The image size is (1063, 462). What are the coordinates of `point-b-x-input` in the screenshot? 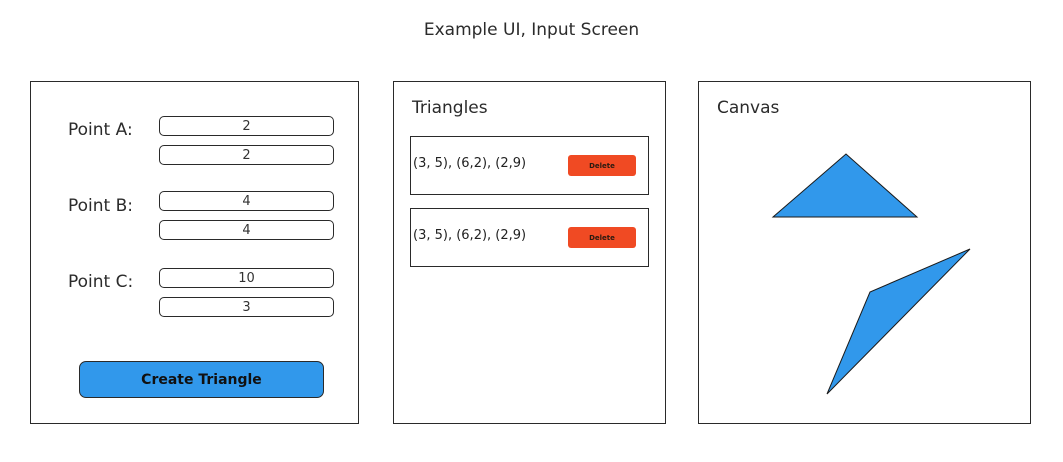 It's located at (246, 201).